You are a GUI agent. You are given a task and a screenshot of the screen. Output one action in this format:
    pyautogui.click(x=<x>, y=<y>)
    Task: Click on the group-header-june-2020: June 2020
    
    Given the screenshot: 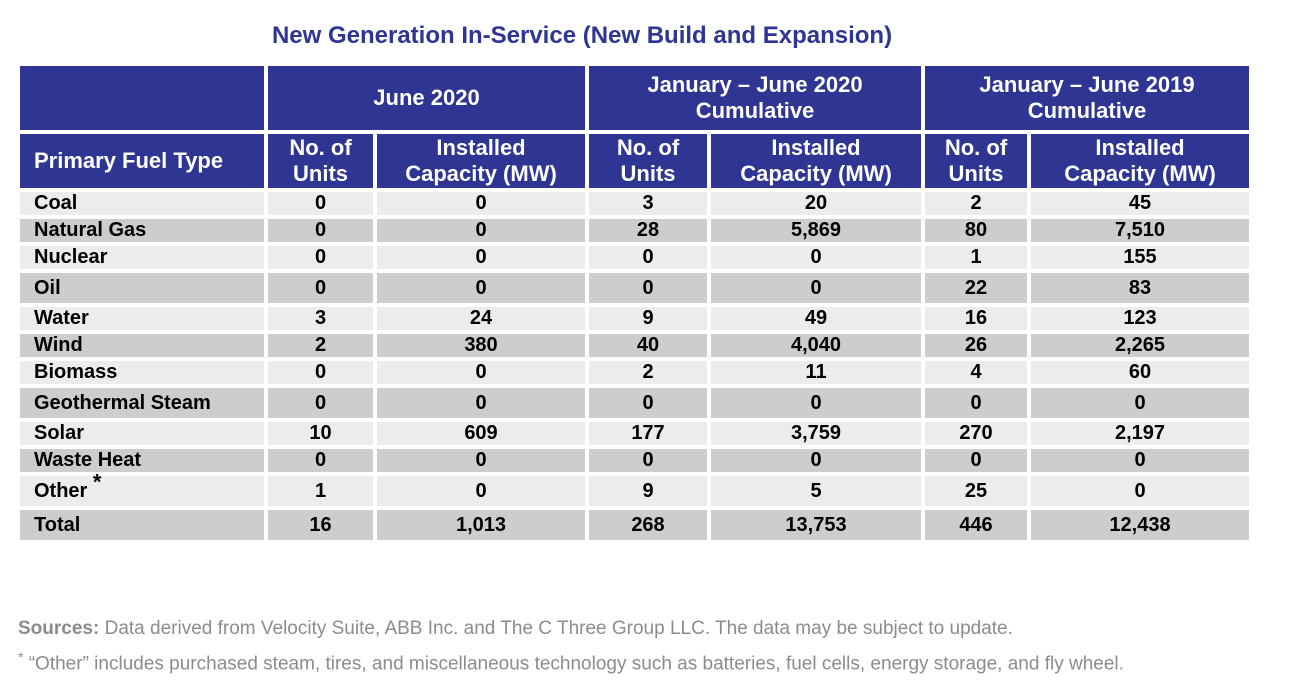 What is the action you would take?
    pyautogui.click(x=426, y=98)
    